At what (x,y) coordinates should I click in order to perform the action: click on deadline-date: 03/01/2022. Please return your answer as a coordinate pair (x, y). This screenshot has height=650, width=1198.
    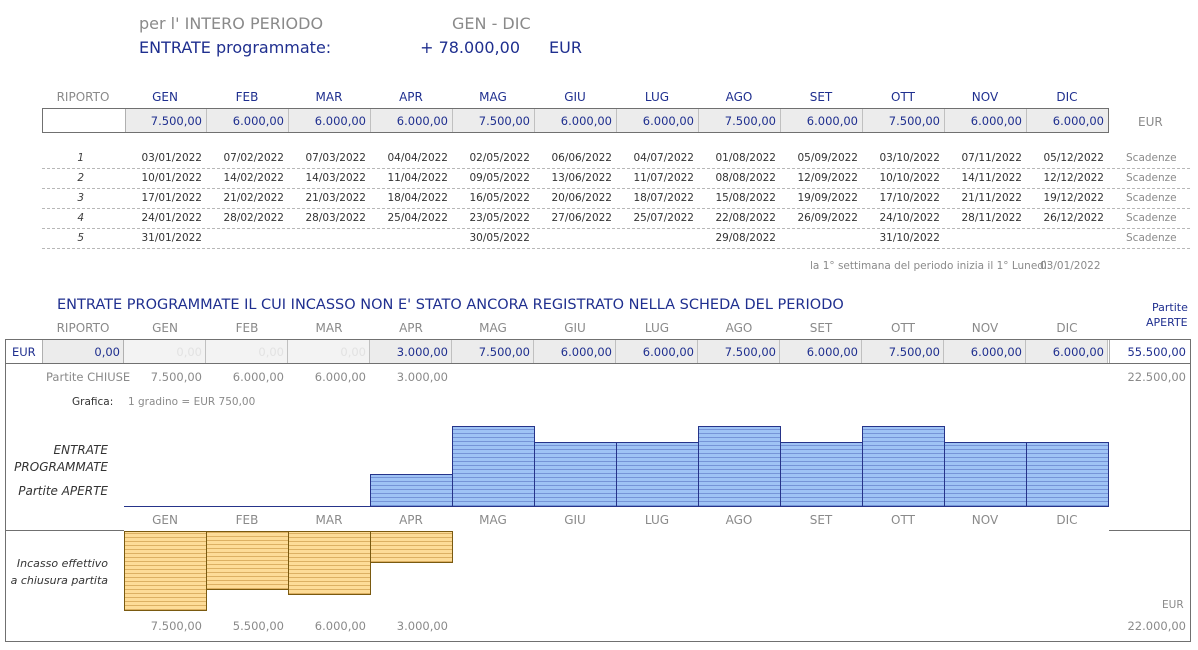
    Looking at the image, I should click on (171, 158).